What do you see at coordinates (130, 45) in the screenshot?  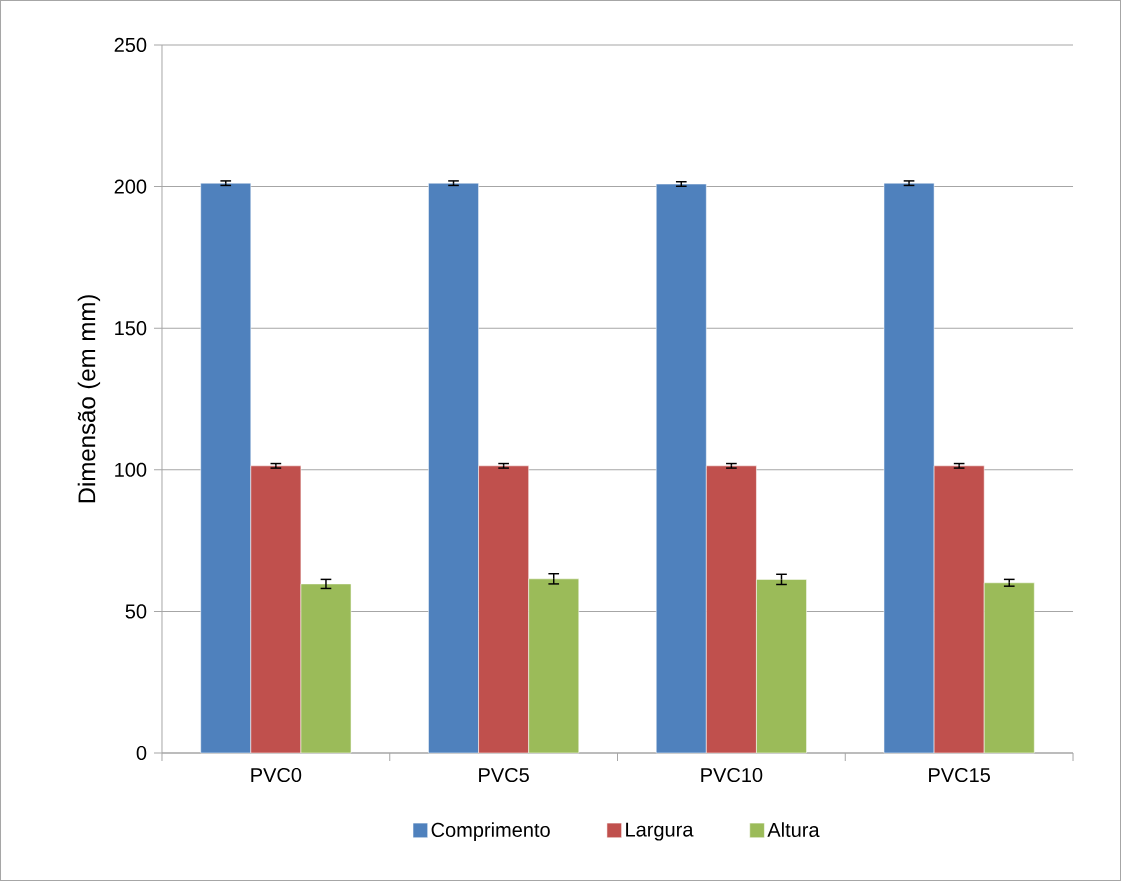 I see `y-tick-label: 250` at bounding box center [130, 45].